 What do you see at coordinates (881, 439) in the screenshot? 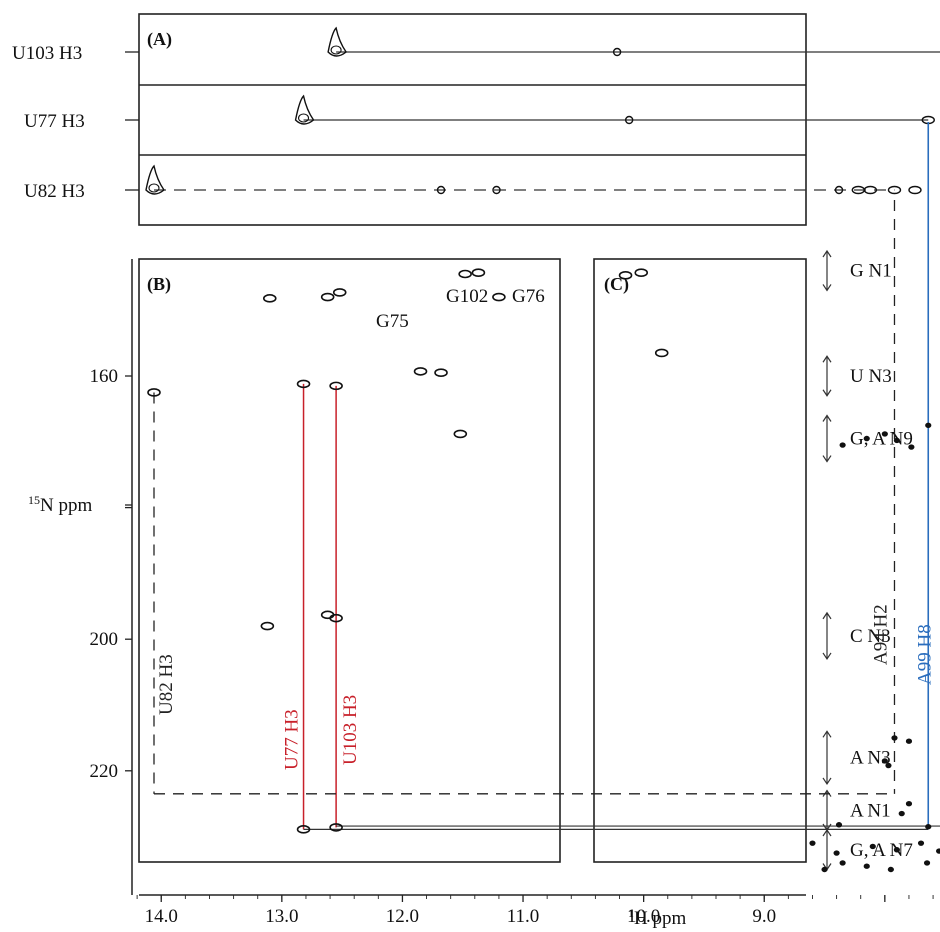
I see `region-label: G, A N9` at bounding box center [881, 439].